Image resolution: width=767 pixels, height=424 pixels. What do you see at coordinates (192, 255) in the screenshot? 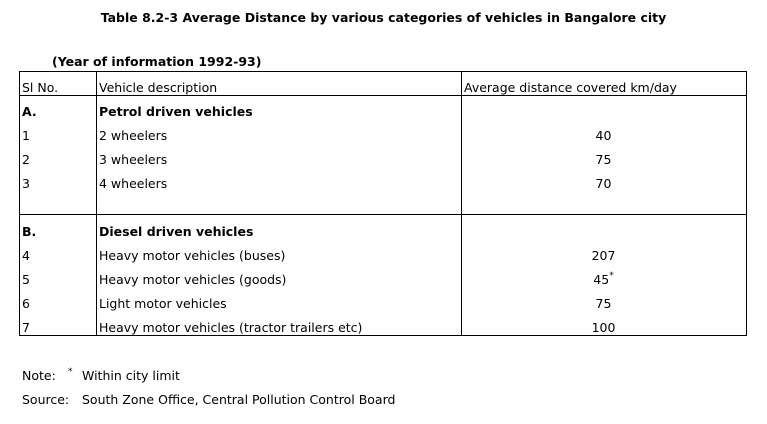
I see `row-description: Heavy motor vehicles (buses)` at bounding box center [192, 255].